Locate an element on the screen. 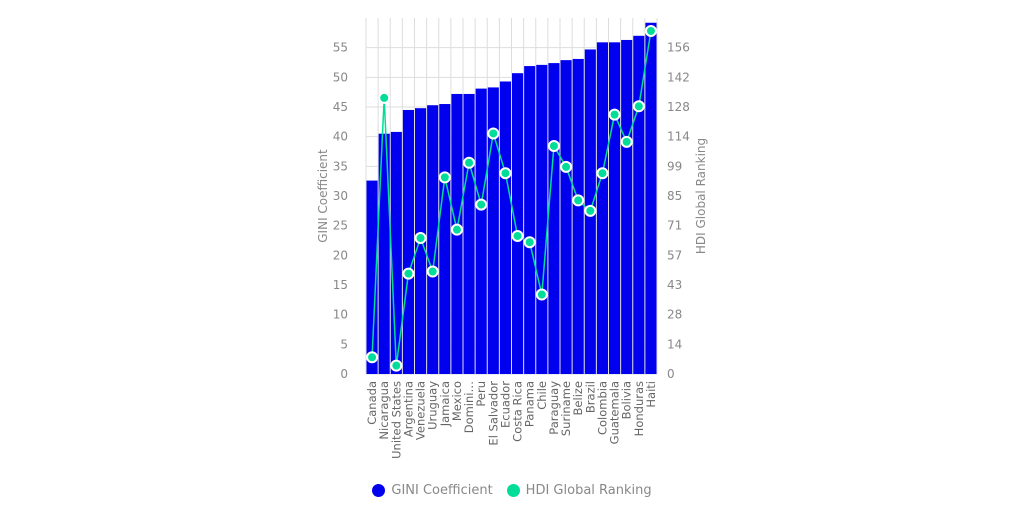  left-tick-label: 5 is located at coordinates (344, 344).